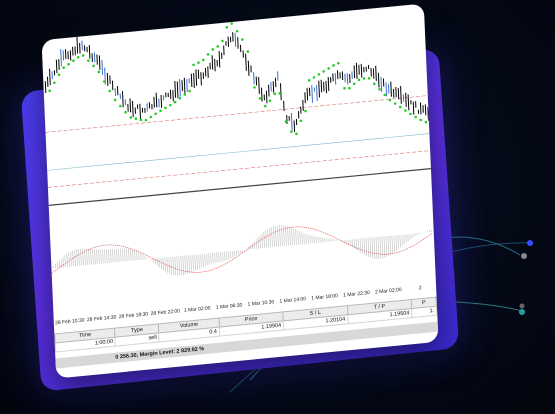  What do you see at coordinates (241, 250) in the screenshot?
I see `oscillator-signal-line` at bounding box center [241, 250].